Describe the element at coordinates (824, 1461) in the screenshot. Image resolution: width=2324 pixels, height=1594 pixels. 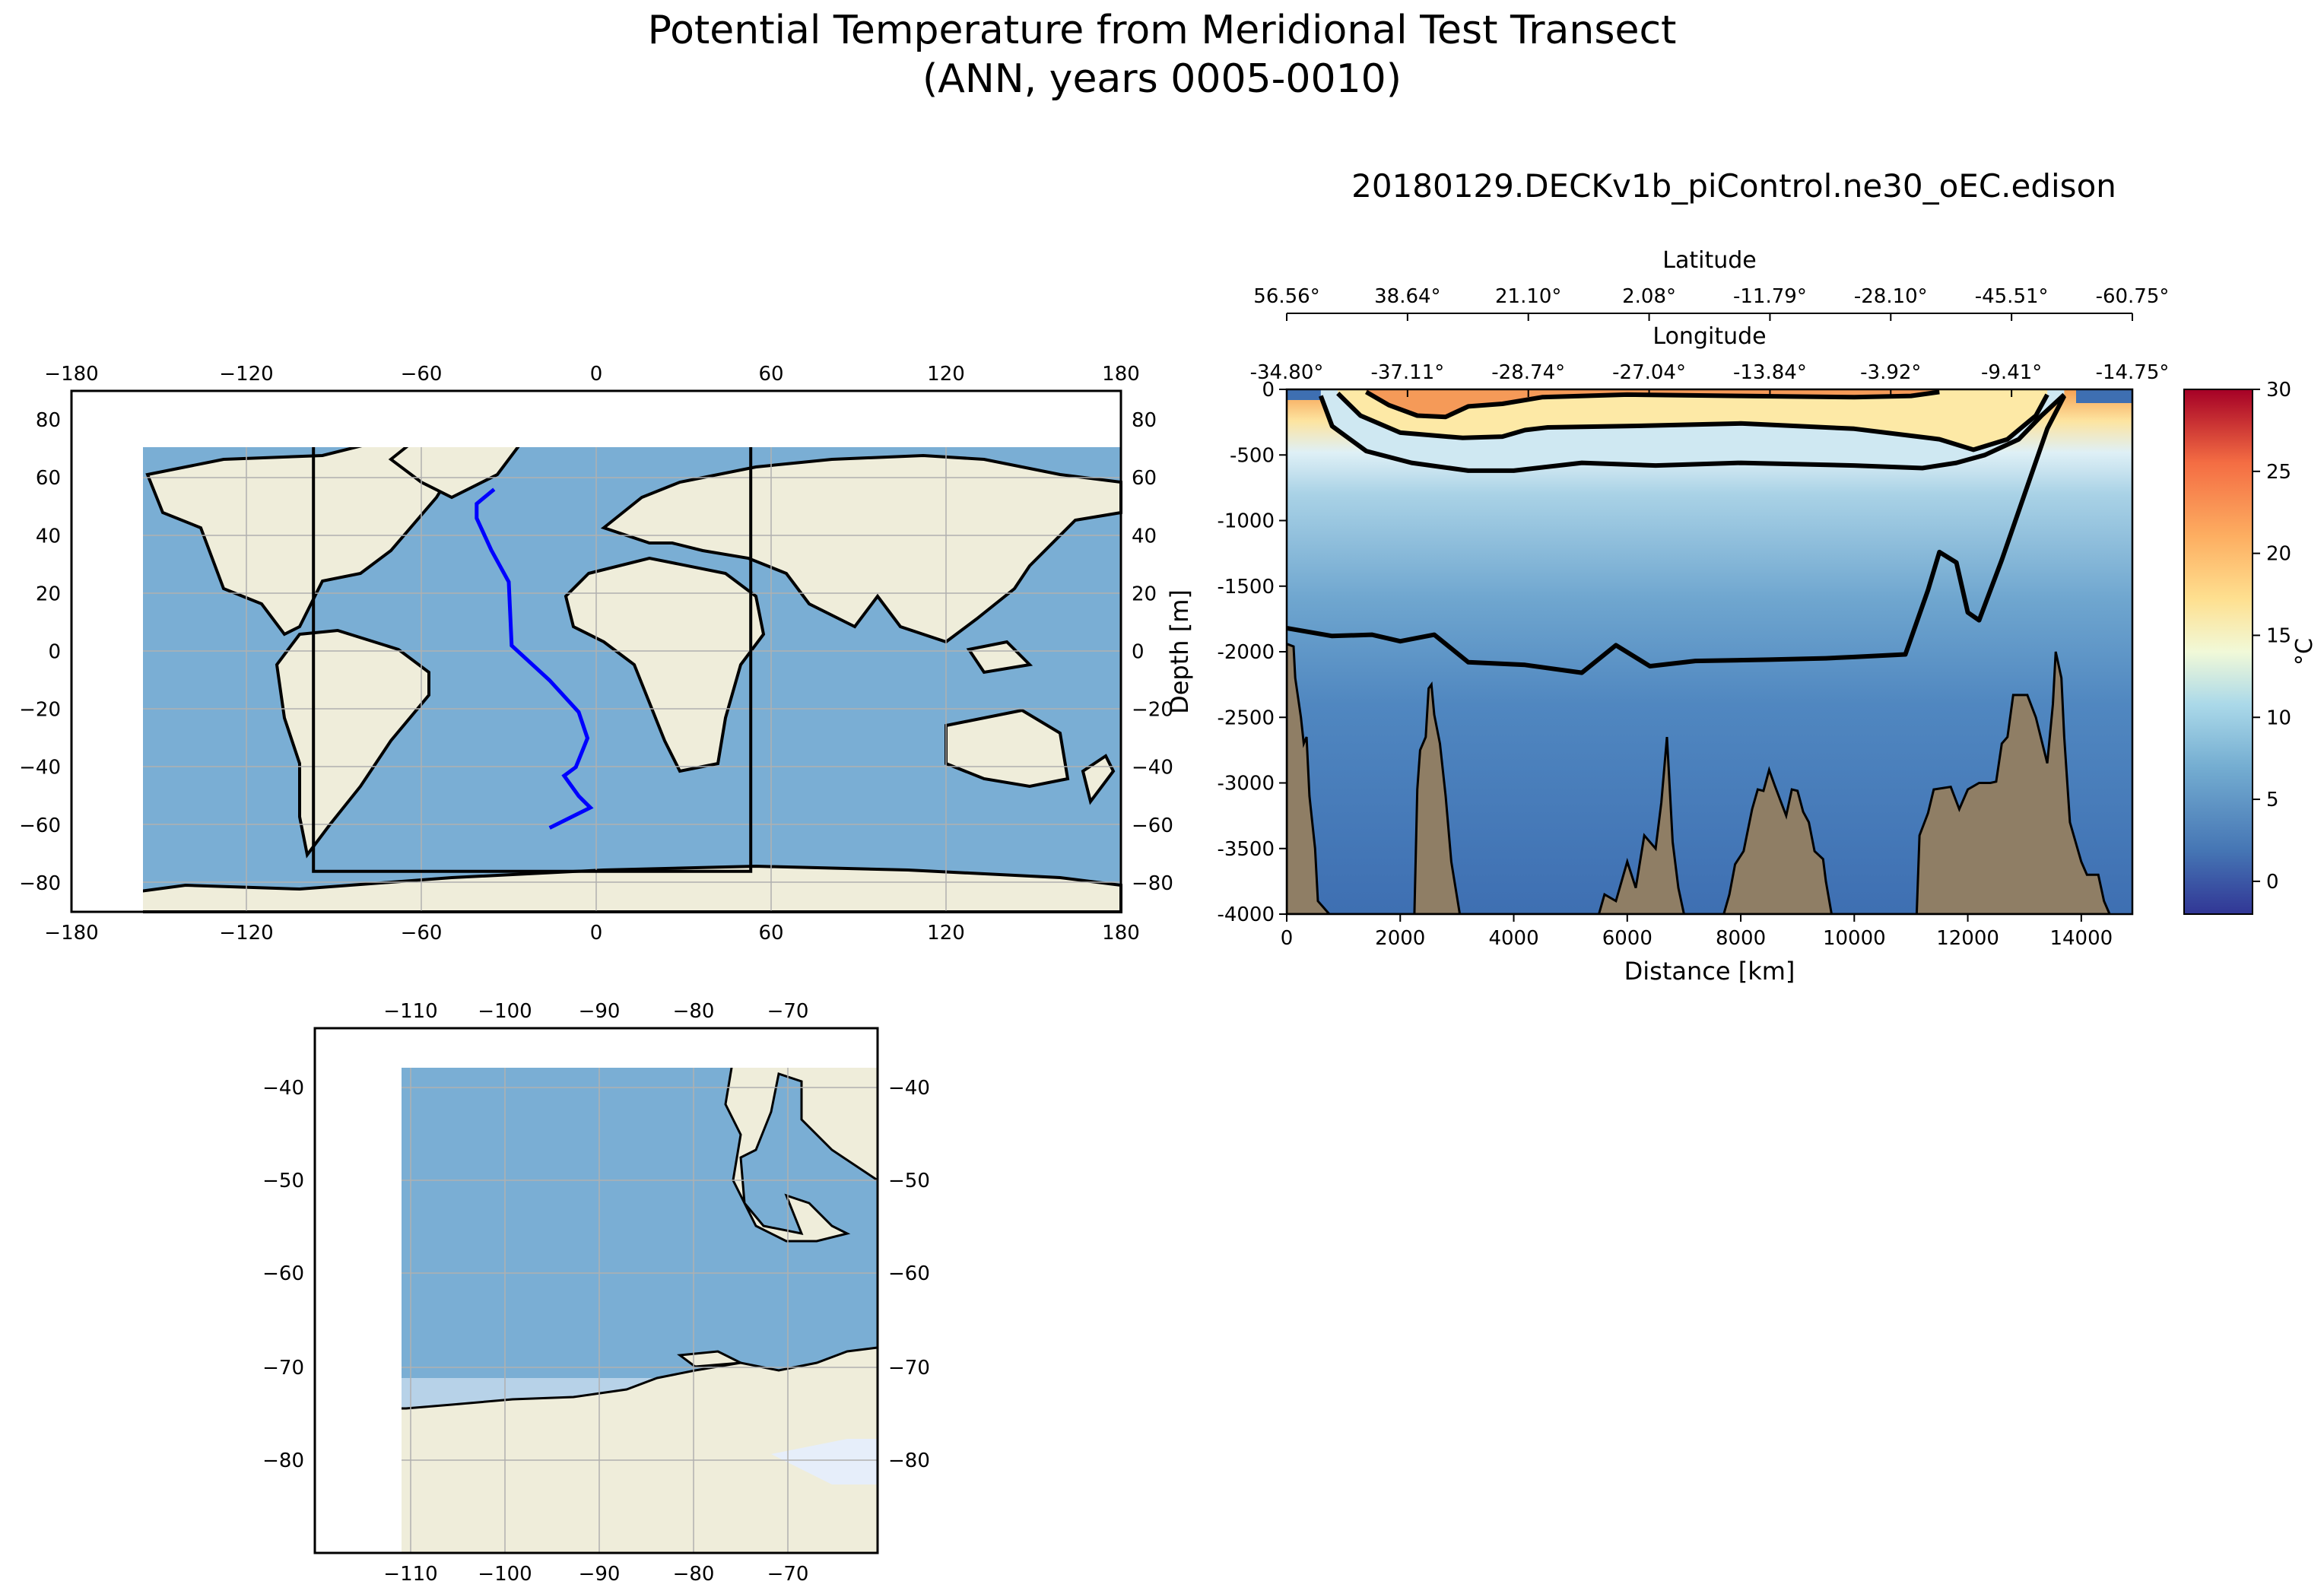
I see `inset-ice-shelf` at that location.